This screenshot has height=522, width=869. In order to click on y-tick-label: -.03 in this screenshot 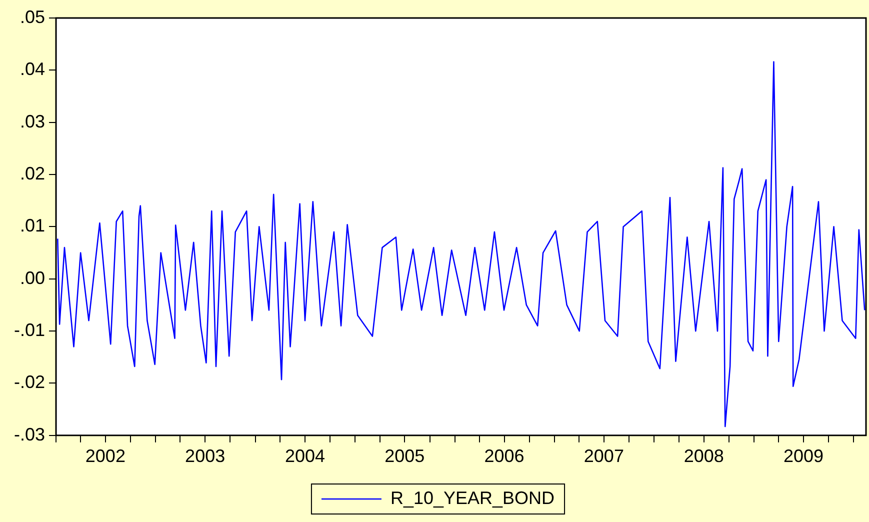, I will do `click(30, 434)`.